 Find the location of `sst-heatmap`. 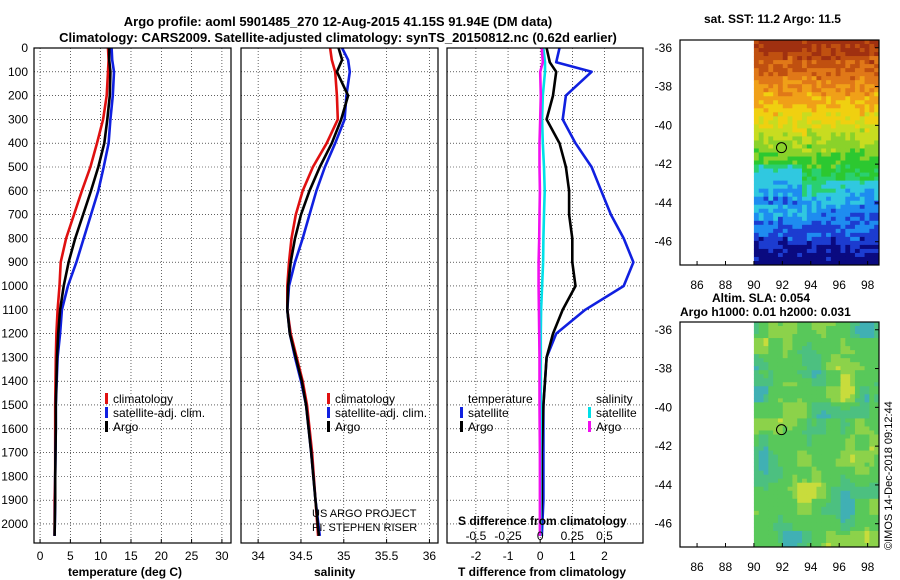

sst-heatmap is located at coordinates (816, 153).